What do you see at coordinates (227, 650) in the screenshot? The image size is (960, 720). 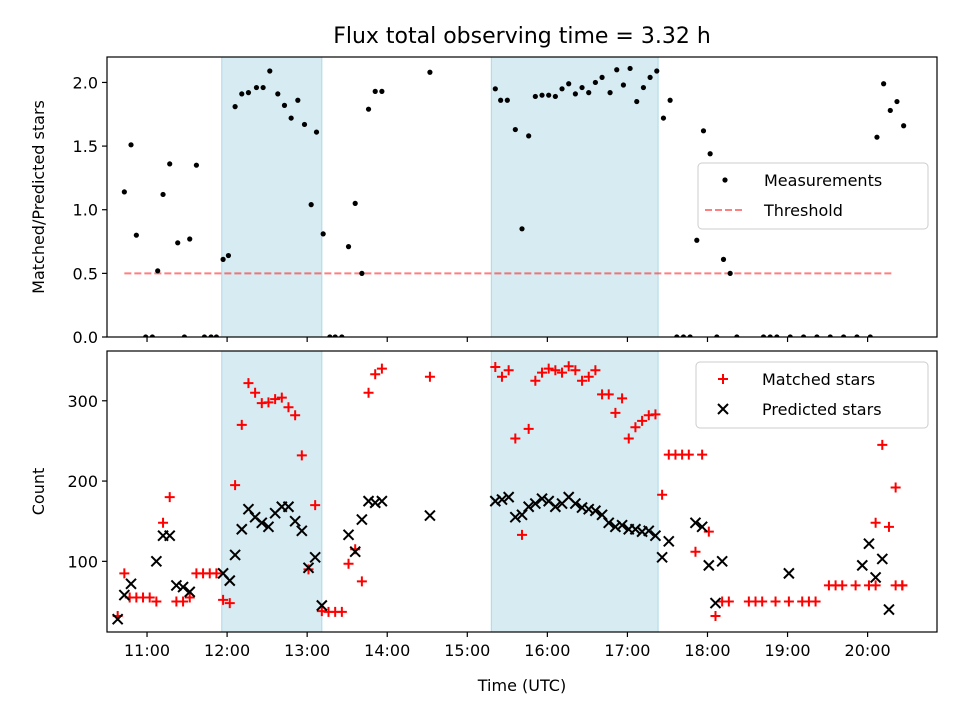 I see `xtick-label: 12:00` at bounding box center [227, 650].